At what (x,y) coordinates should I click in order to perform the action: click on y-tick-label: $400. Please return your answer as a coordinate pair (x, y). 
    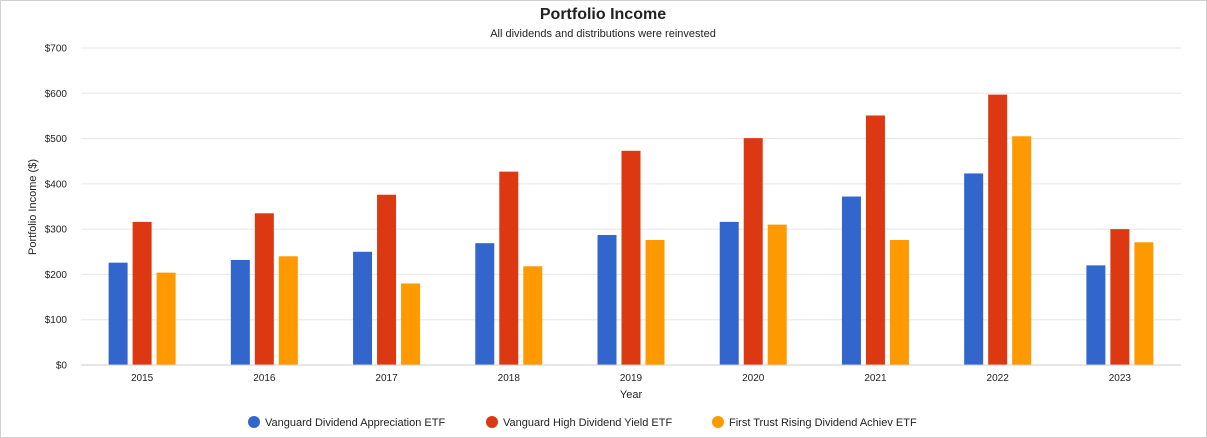
    Looking at the image, I should click on (56, 184).